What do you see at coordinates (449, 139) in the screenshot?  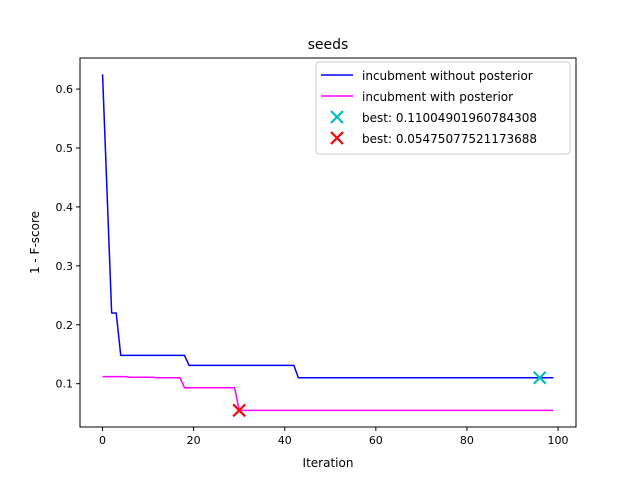 I see `legend-label: best: 0.05475077521173688` at bounding box center [449, 139].